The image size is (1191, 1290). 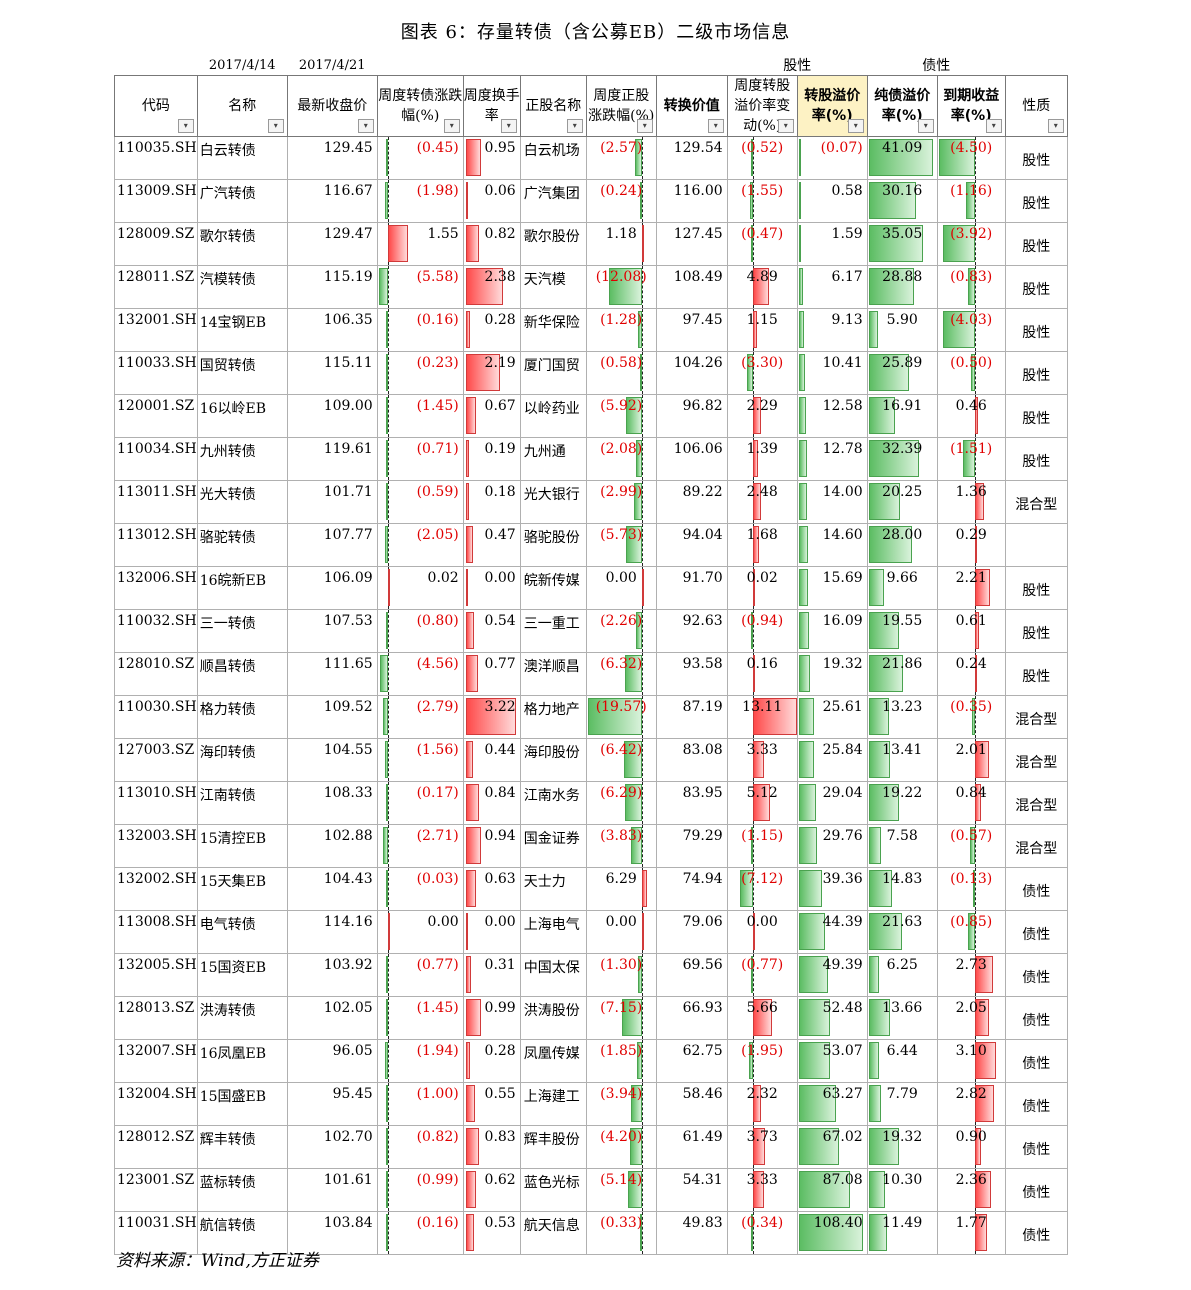 What do you see at coordinates (491, 674) in the screenshot?
I see `cell-turn: 0.77` at bounding box center [491, 674].